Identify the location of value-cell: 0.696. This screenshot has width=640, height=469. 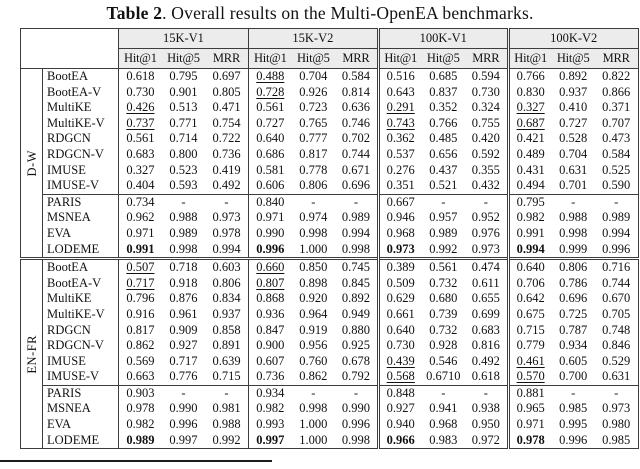
(573, 298).